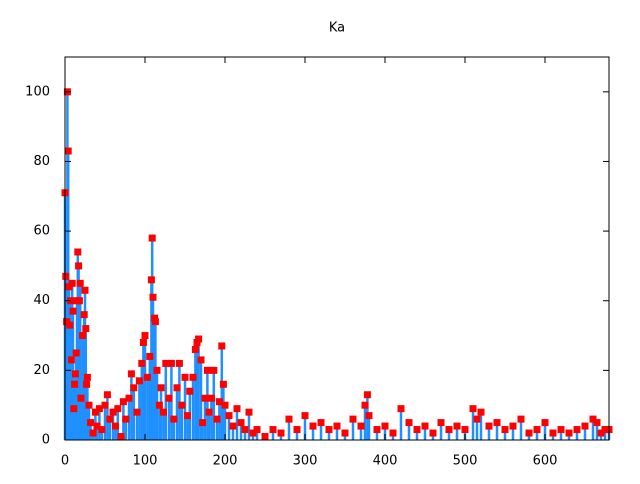 The image size is (640, 484). Describe the element at coordinates (65, 461) in the screenshot. I see `x-tick-label: 0` at that location.